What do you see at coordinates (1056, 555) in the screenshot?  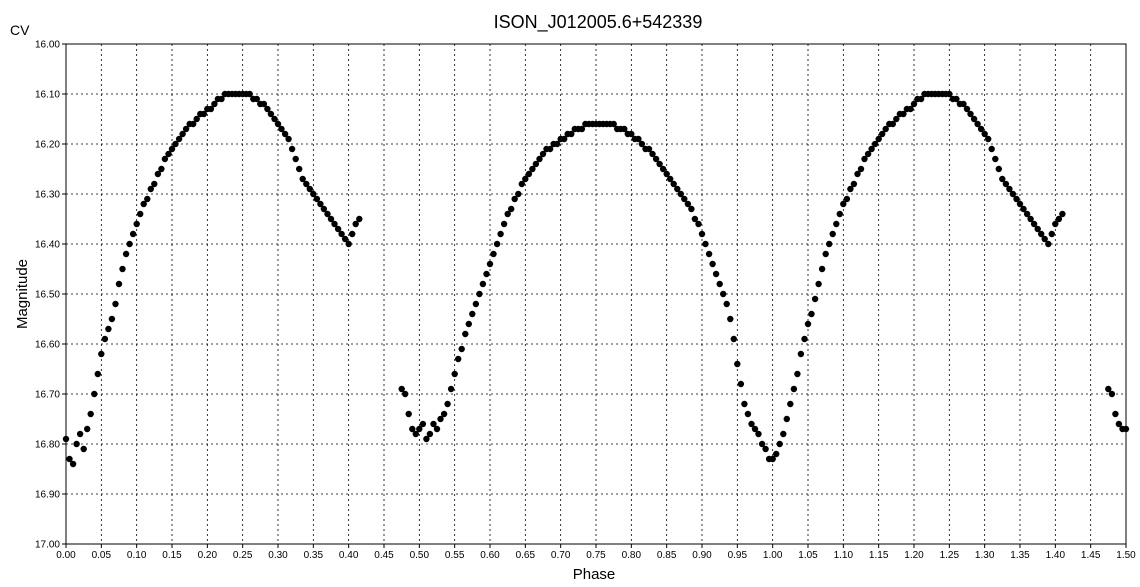 I see `x-tick-label: 1.40` at bounding box center [1056, 555].